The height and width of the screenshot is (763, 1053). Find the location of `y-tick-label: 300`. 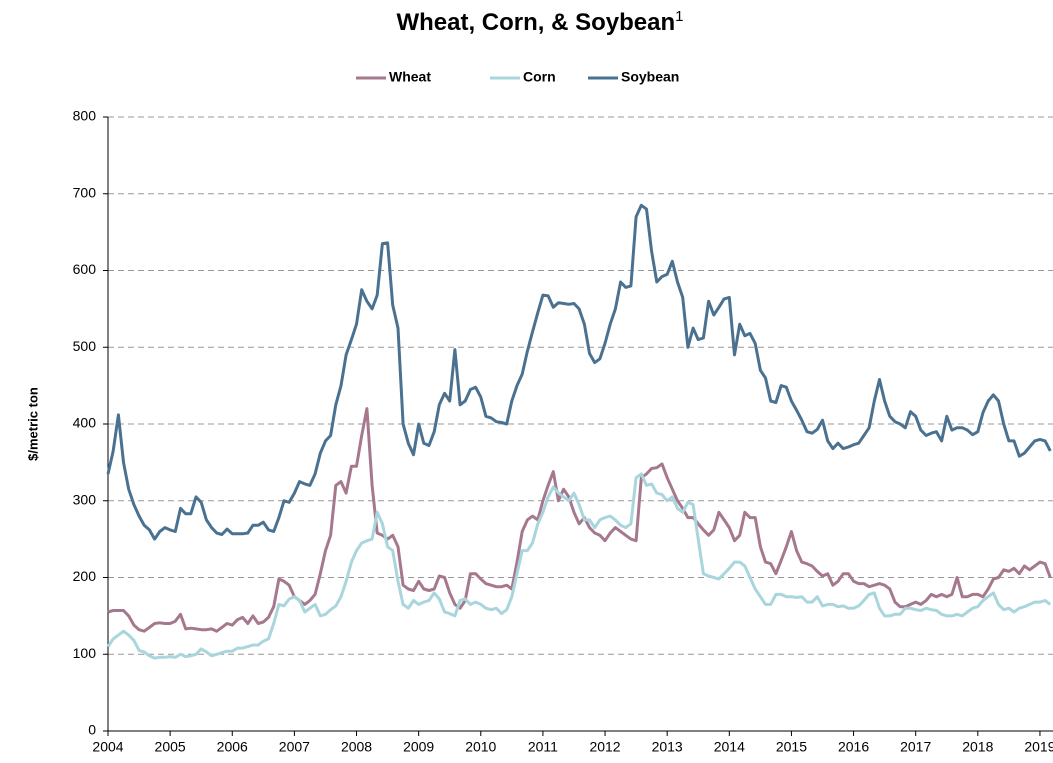

y-tick-label: 300 is located at coordinates (85, 499).